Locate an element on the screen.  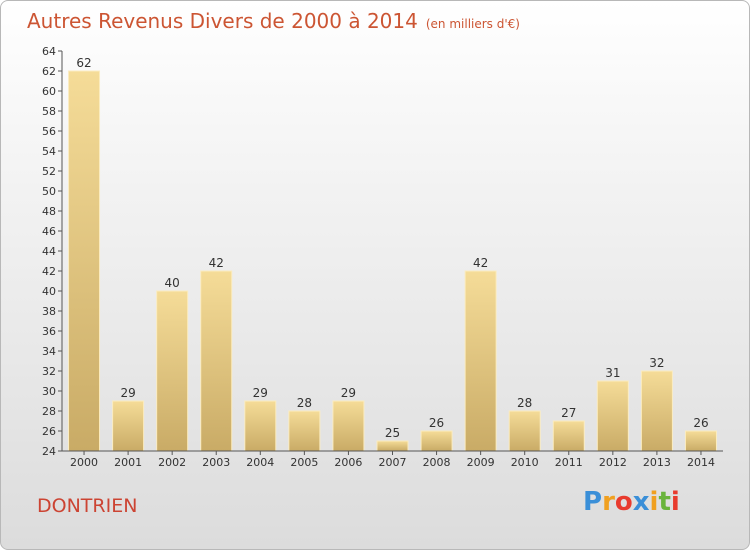
y-tick-label-44: 44 is located at coordinates (49, 251).